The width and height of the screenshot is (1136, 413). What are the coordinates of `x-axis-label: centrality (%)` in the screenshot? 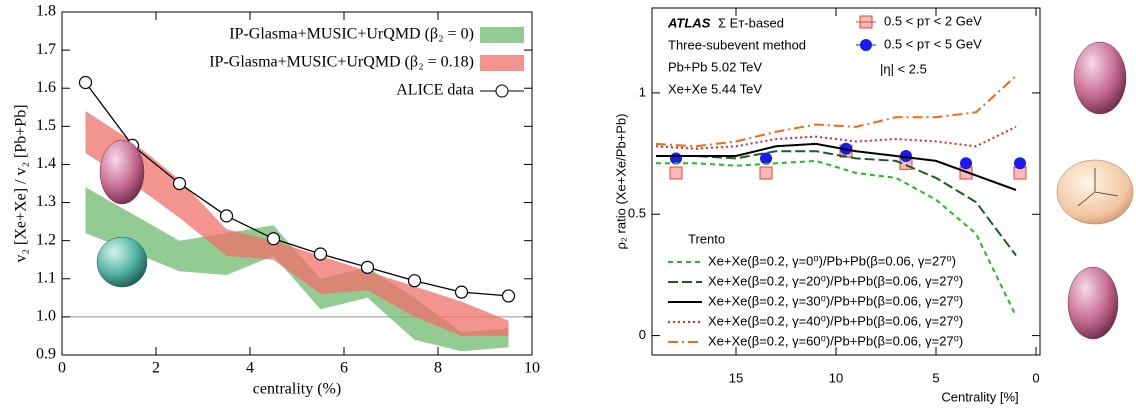 It's located at (297, 389).